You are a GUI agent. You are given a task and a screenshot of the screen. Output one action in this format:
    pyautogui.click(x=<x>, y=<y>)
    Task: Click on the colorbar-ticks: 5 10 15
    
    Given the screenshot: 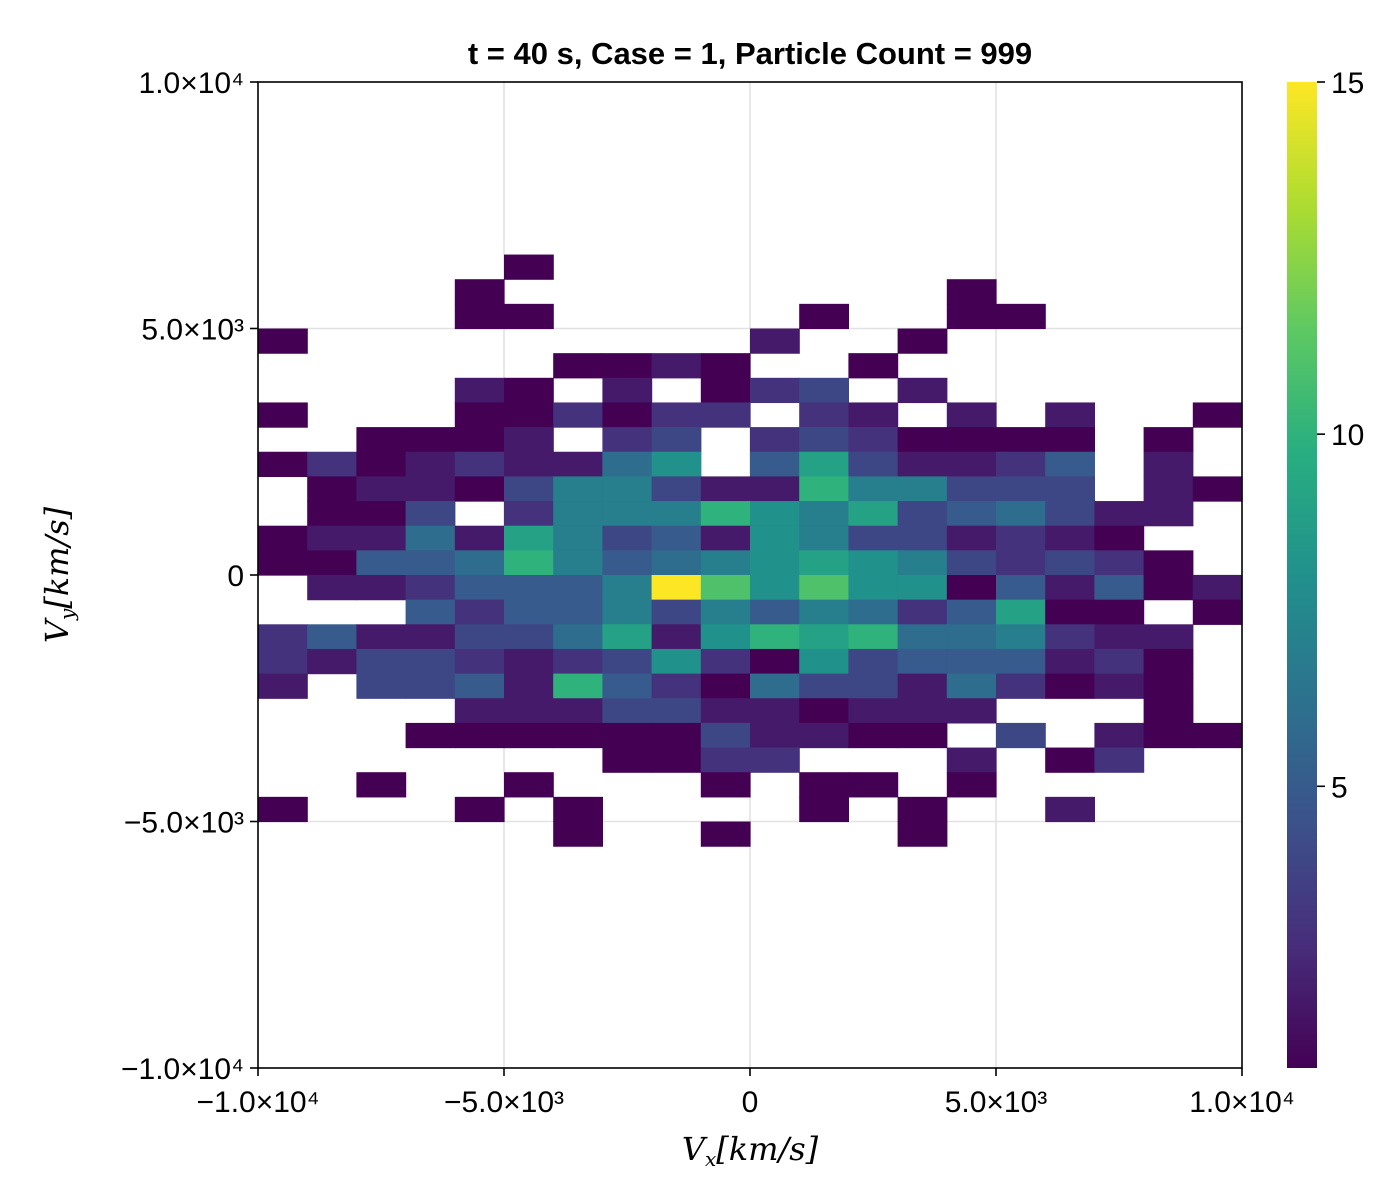 What is the action you would take?
    pyautogui.click(x=1340, y=435)
    